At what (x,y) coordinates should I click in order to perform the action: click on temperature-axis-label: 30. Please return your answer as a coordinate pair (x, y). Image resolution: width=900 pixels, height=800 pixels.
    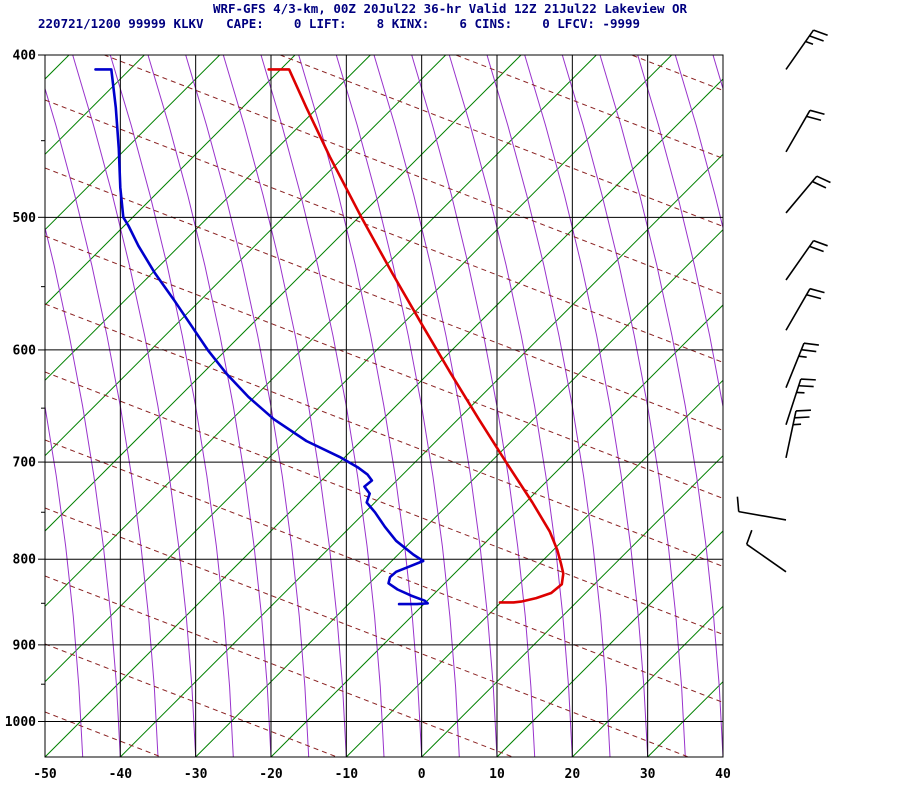
    Looking at the image, I should click on (648, 774).